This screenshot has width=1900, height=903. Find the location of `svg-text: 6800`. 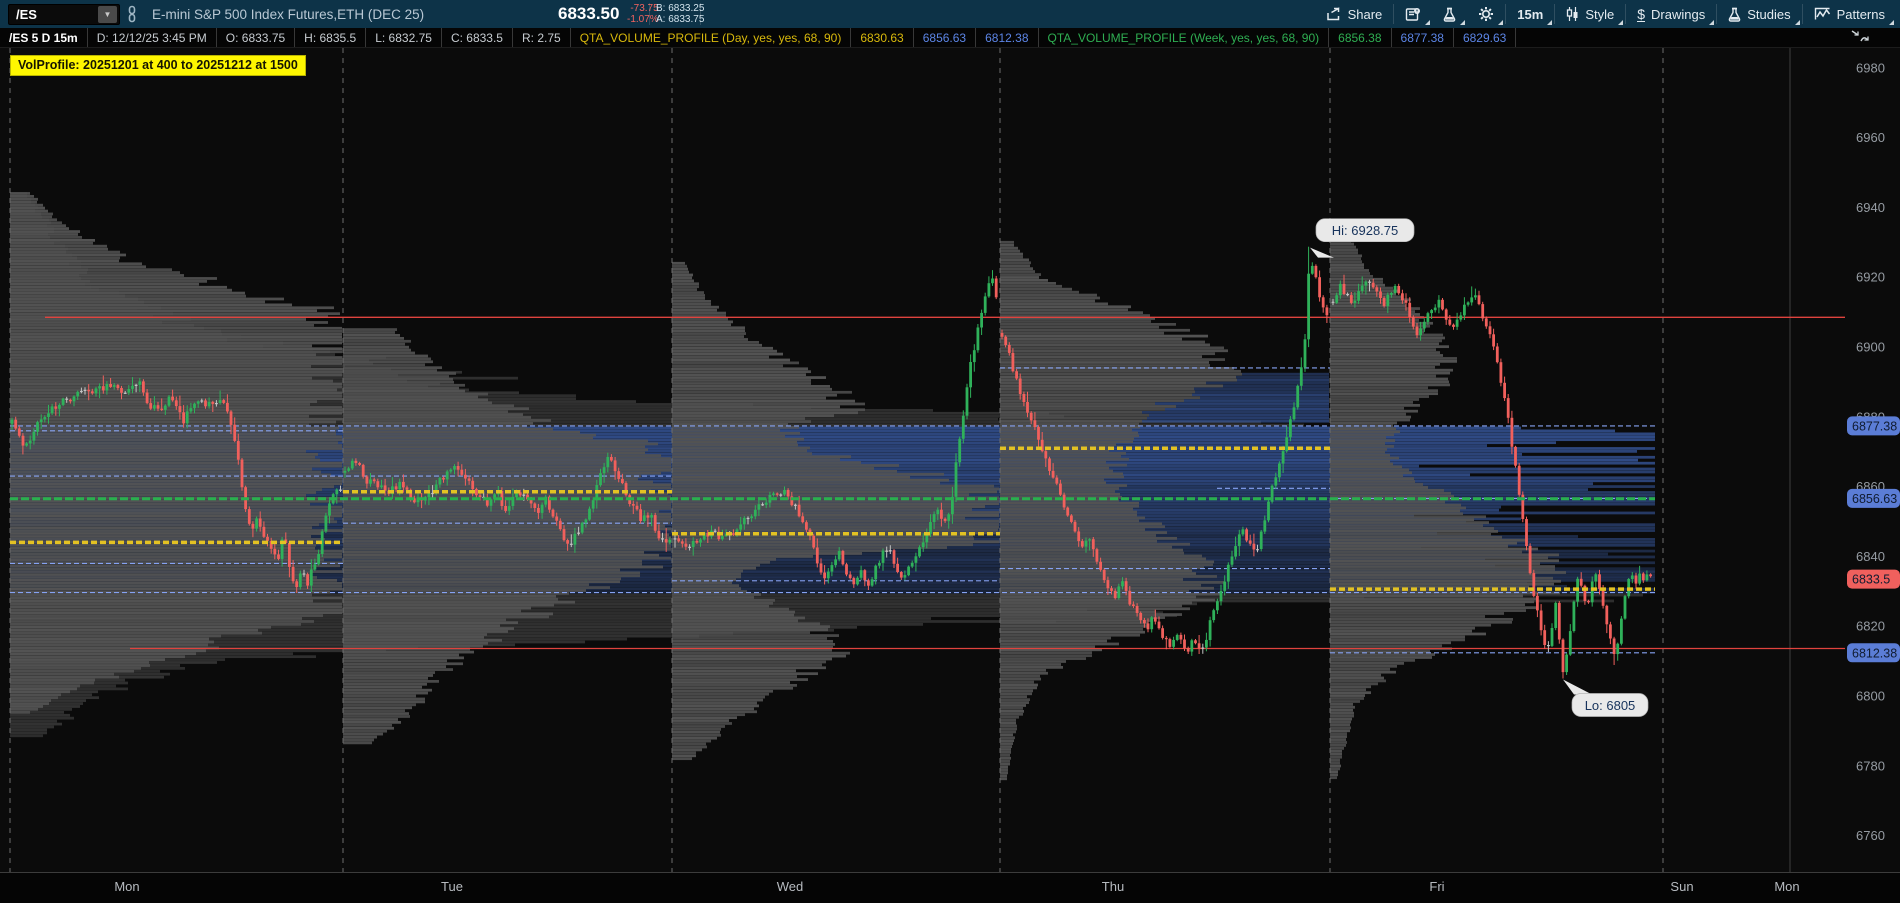

svg-text: 6800 is located at coordinates (1870, 696).